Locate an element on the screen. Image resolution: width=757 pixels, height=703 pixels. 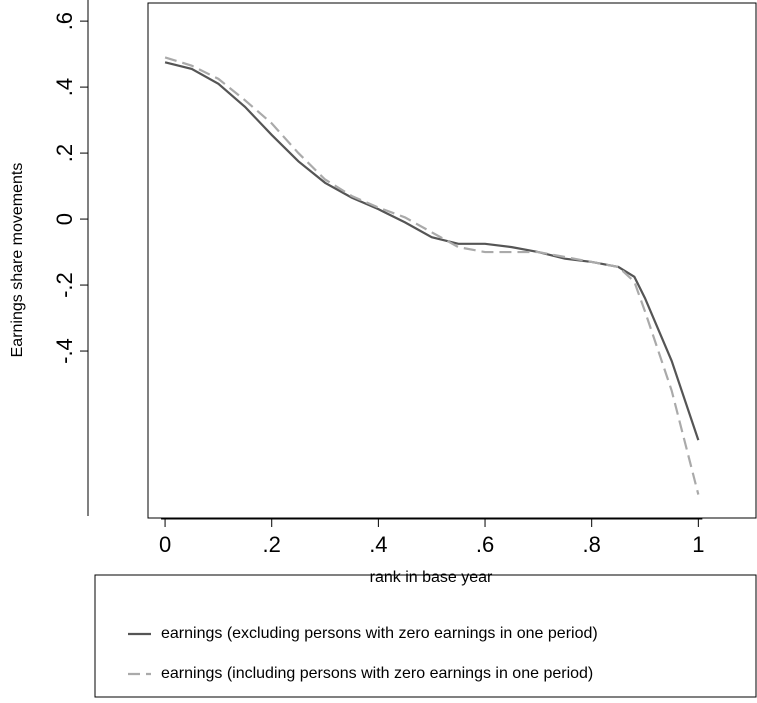
x-tick-label: .8 is located at coordinates (592, 544).